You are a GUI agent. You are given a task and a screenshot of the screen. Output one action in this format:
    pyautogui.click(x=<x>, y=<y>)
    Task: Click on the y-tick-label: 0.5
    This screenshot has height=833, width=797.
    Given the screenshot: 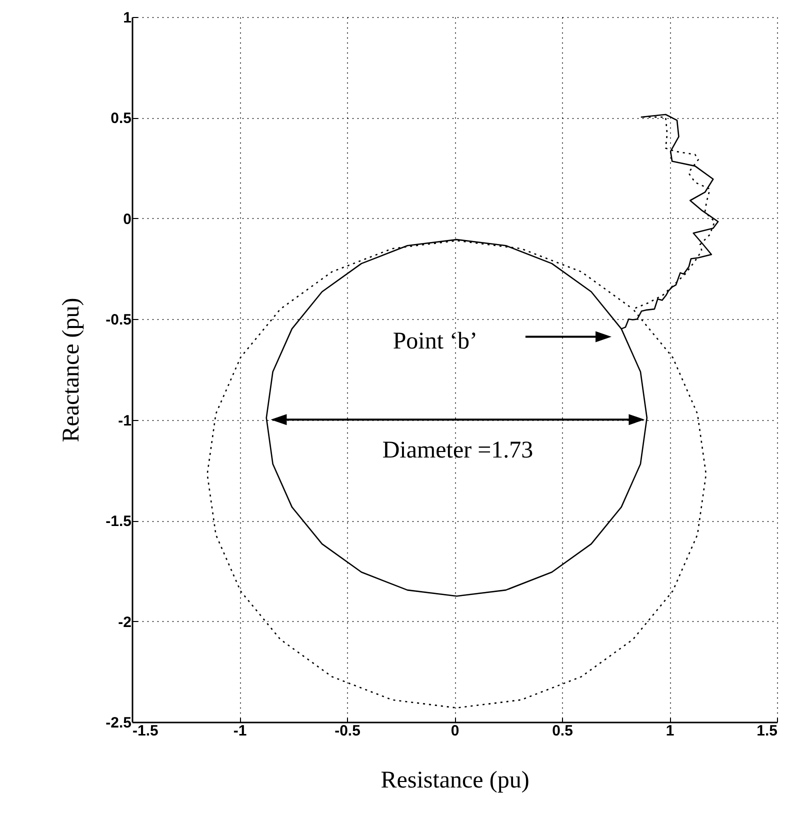 What is the action you would take?
    pyautogui.click(x=121, y=119)
    